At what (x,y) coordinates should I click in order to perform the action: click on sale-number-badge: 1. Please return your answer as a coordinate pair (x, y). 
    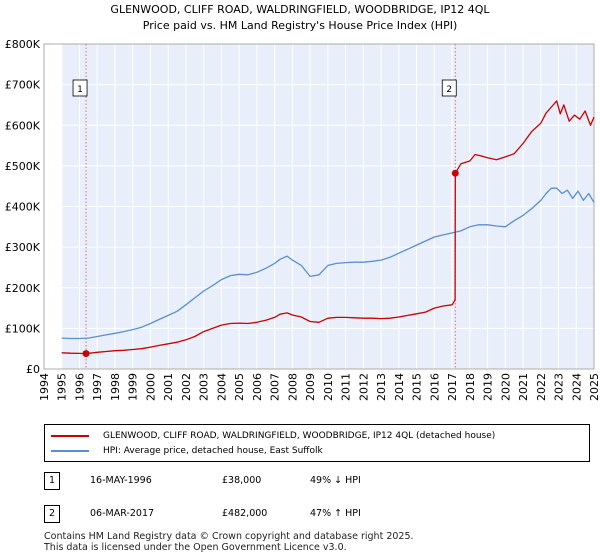
    Looking at the image, I should click on (52, 481).